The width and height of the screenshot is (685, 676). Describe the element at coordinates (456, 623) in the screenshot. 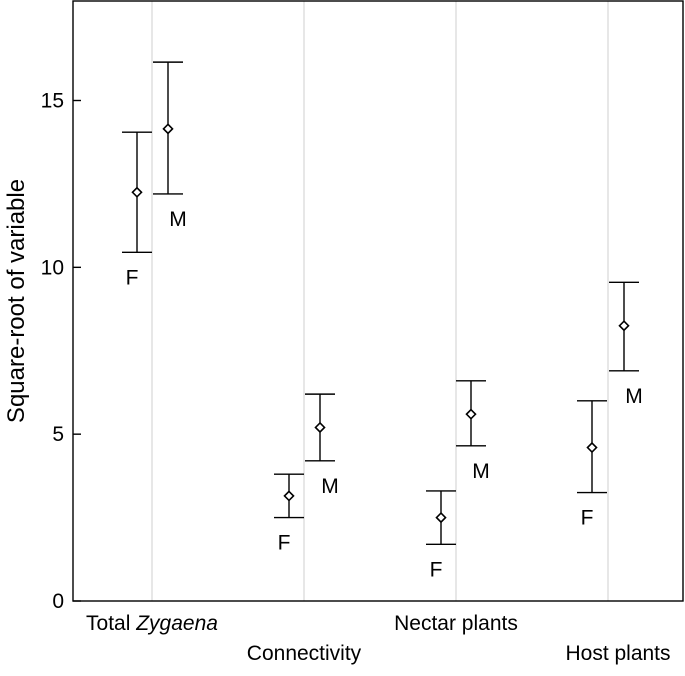

I see `x-category-label: Nectar plants` at that location.